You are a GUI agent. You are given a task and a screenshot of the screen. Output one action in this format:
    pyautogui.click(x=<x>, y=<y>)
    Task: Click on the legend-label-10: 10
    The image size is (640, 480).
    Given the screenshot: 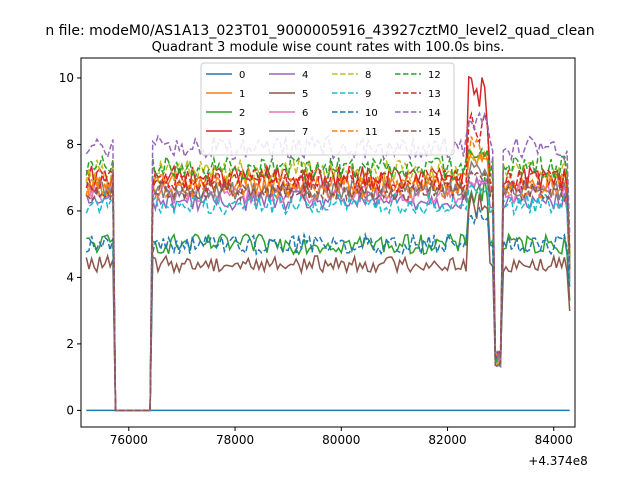 What is the action you would take?
    pyautogui.click(x=371, y=113)
    